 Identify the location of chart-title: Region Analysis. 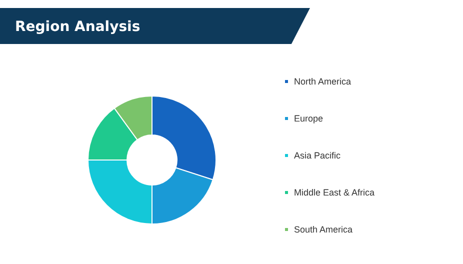
(77, 27).